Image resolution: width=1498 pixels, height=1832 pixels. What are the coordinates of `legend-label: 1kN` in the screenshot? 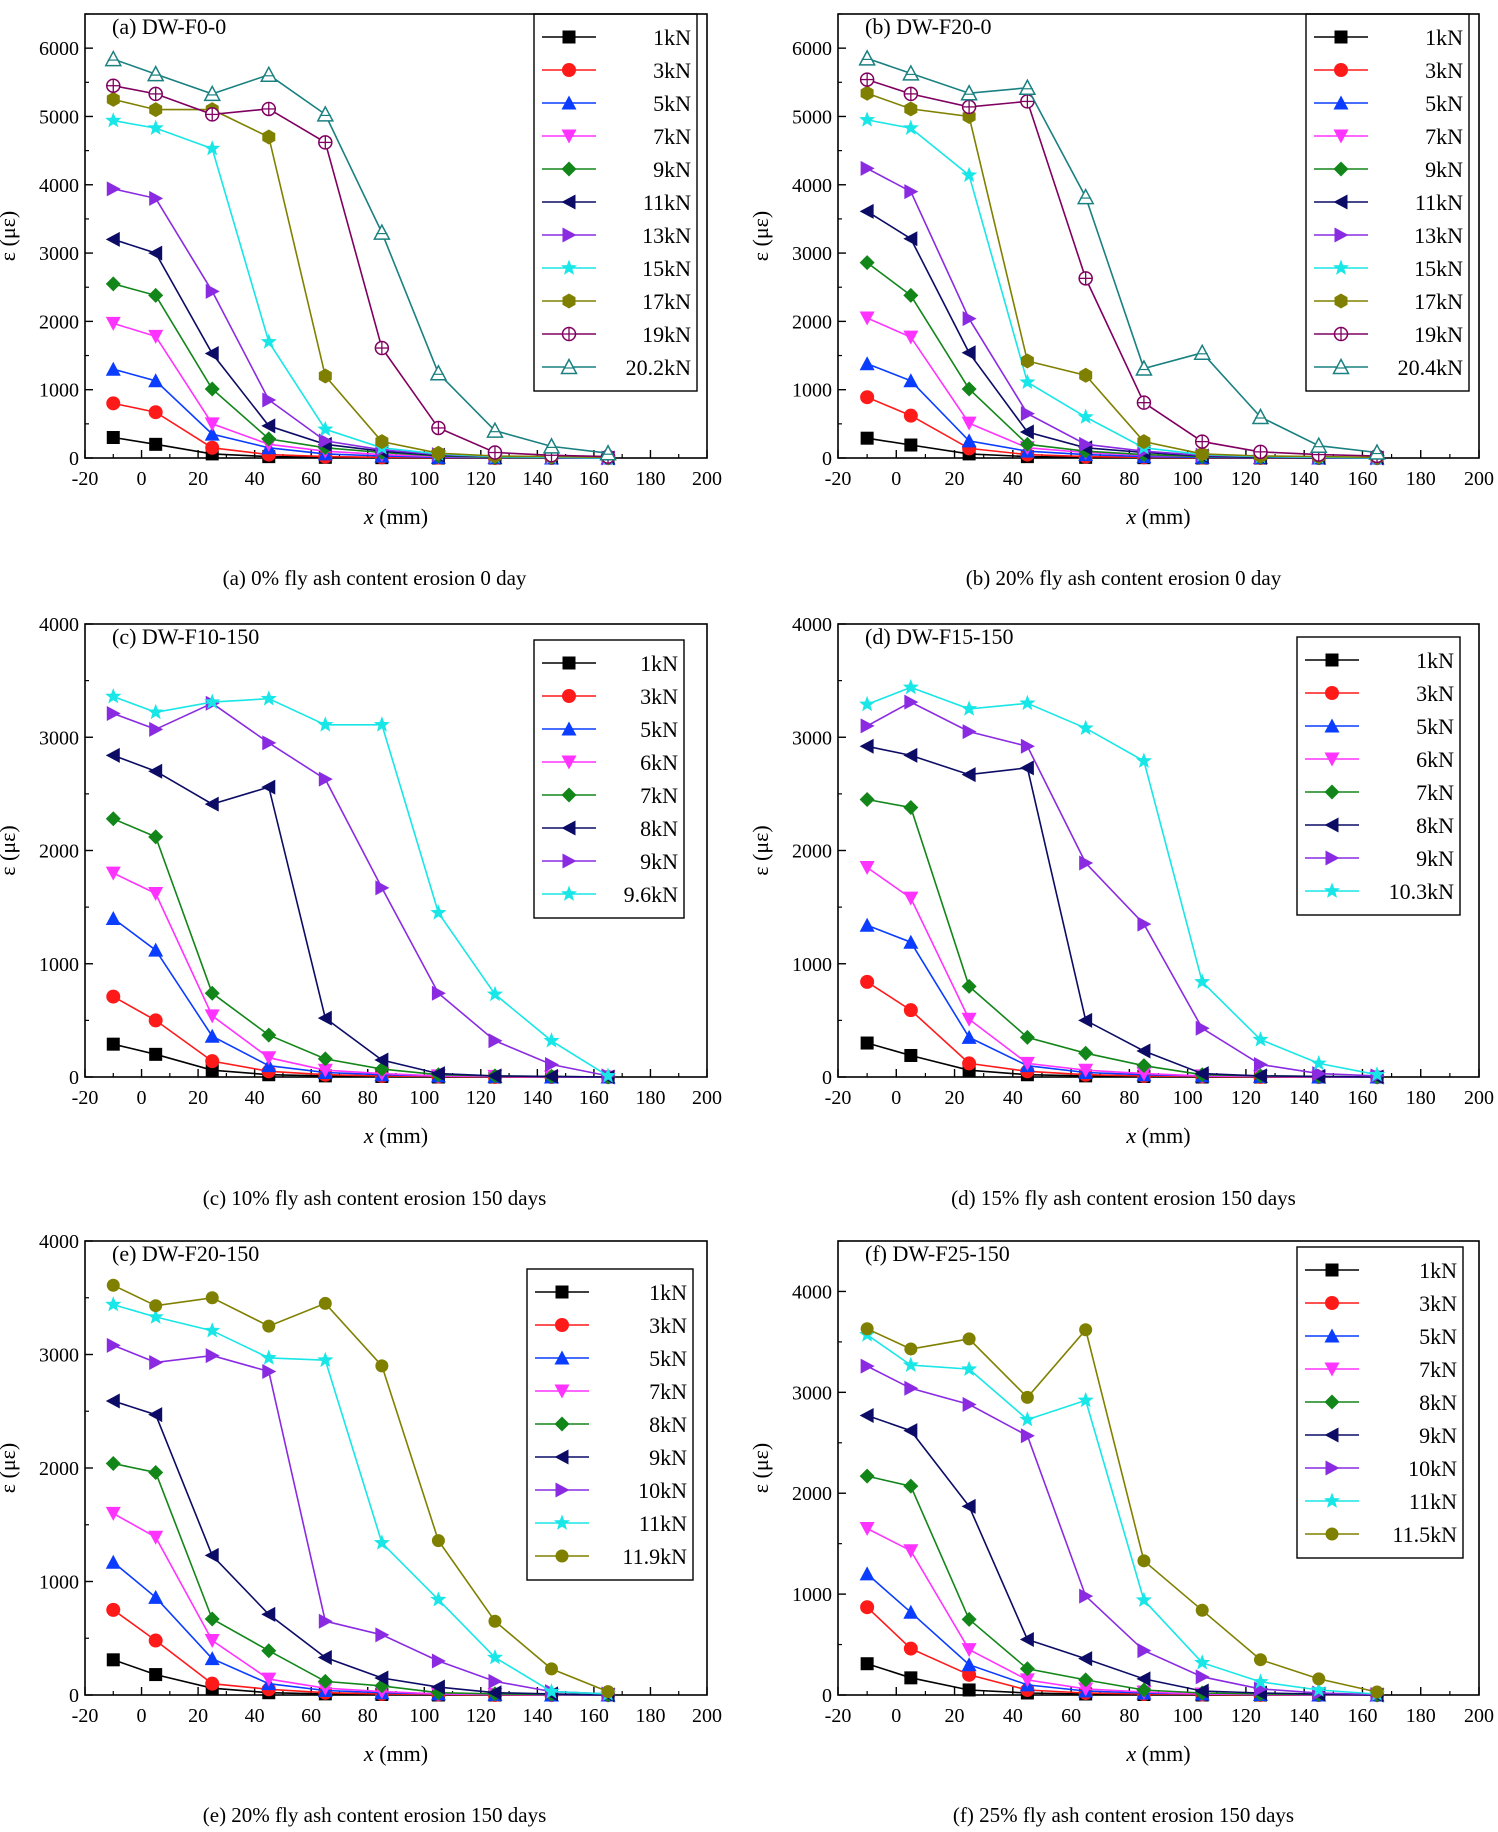 It's located at (1444, 37).